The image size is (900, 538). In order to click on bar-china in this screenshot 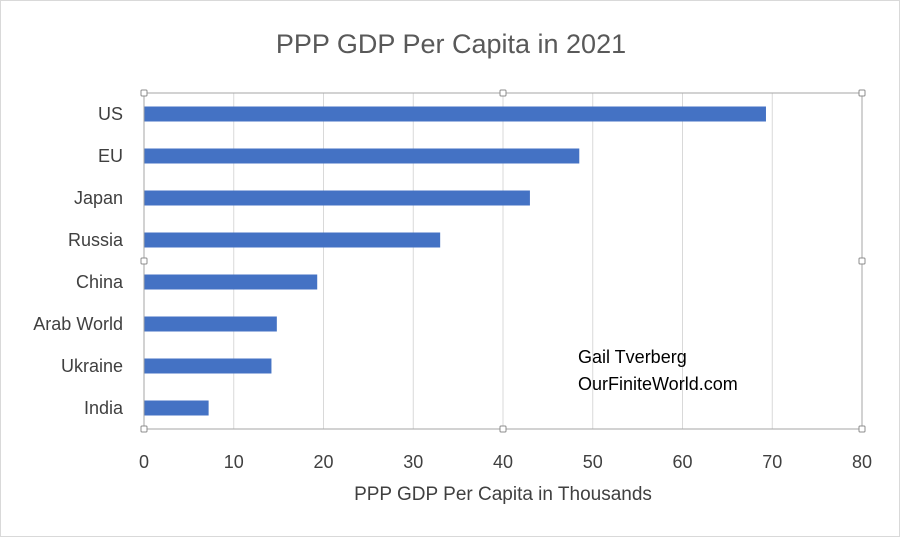, I will do `click(231, 282)`.